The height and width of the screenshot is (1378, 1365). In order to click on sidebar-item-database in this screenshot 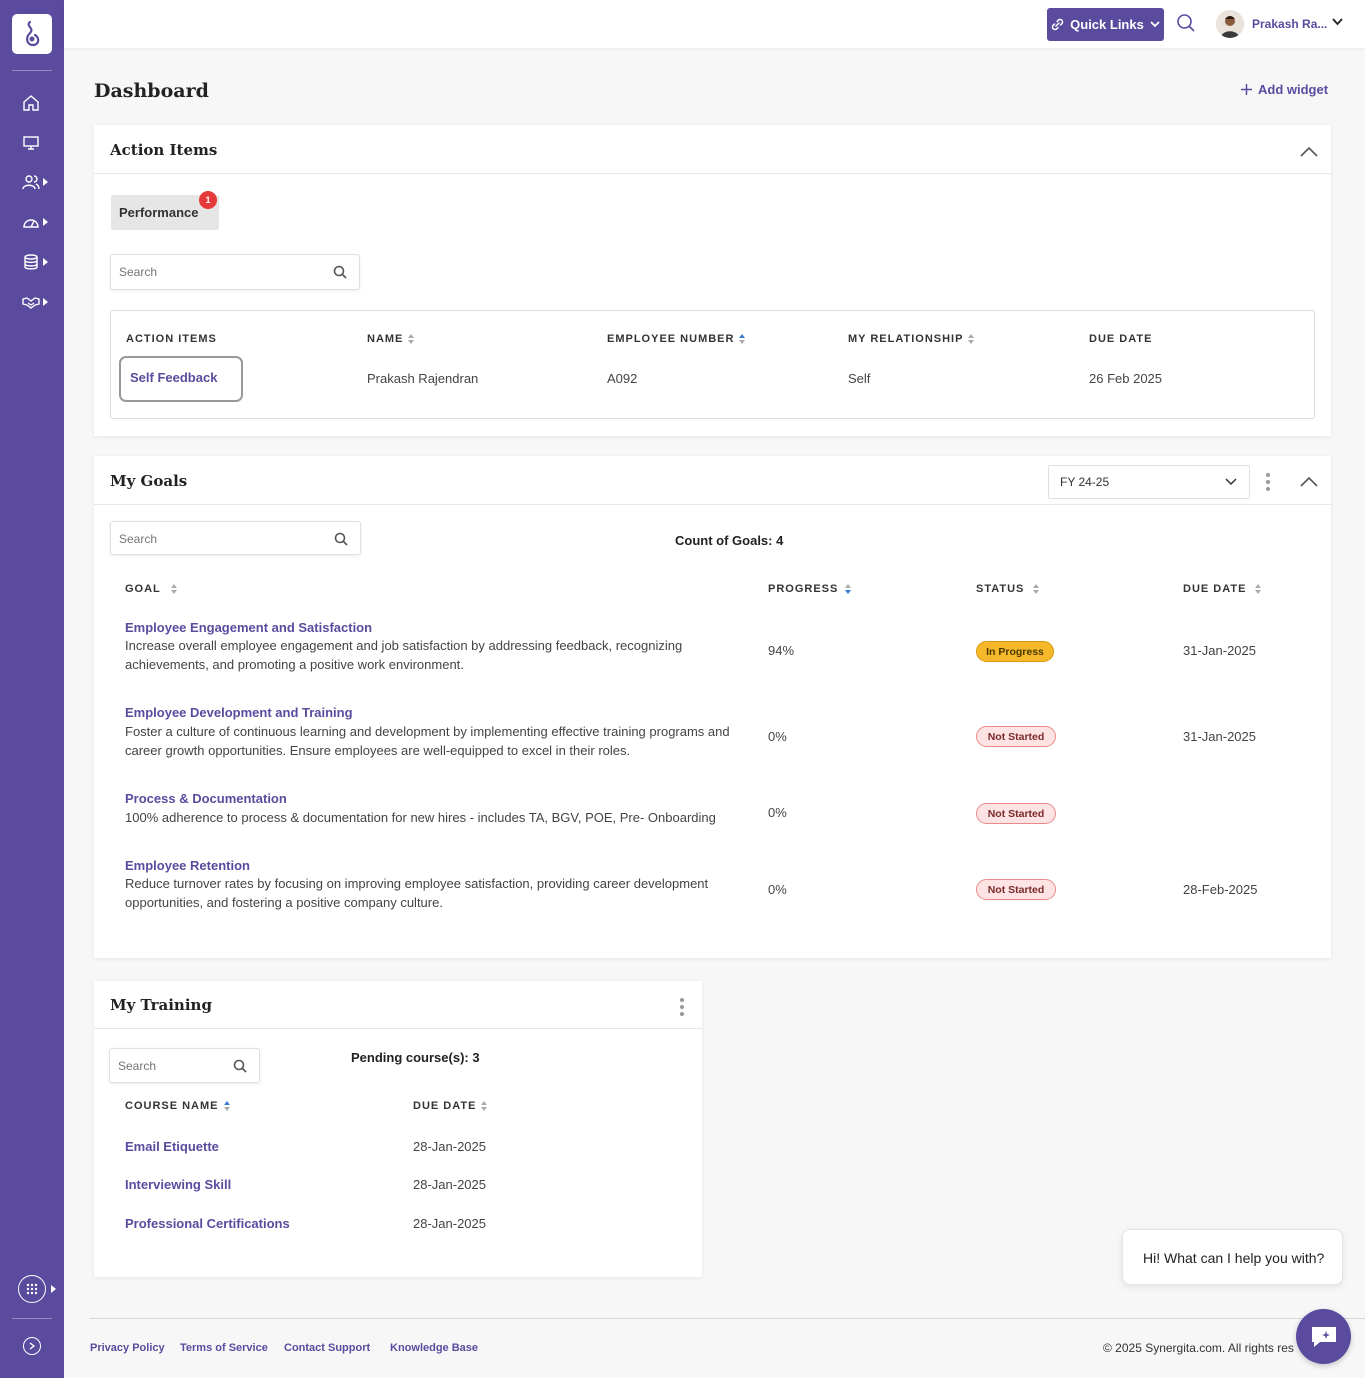, I will do `click(37, 262)`.